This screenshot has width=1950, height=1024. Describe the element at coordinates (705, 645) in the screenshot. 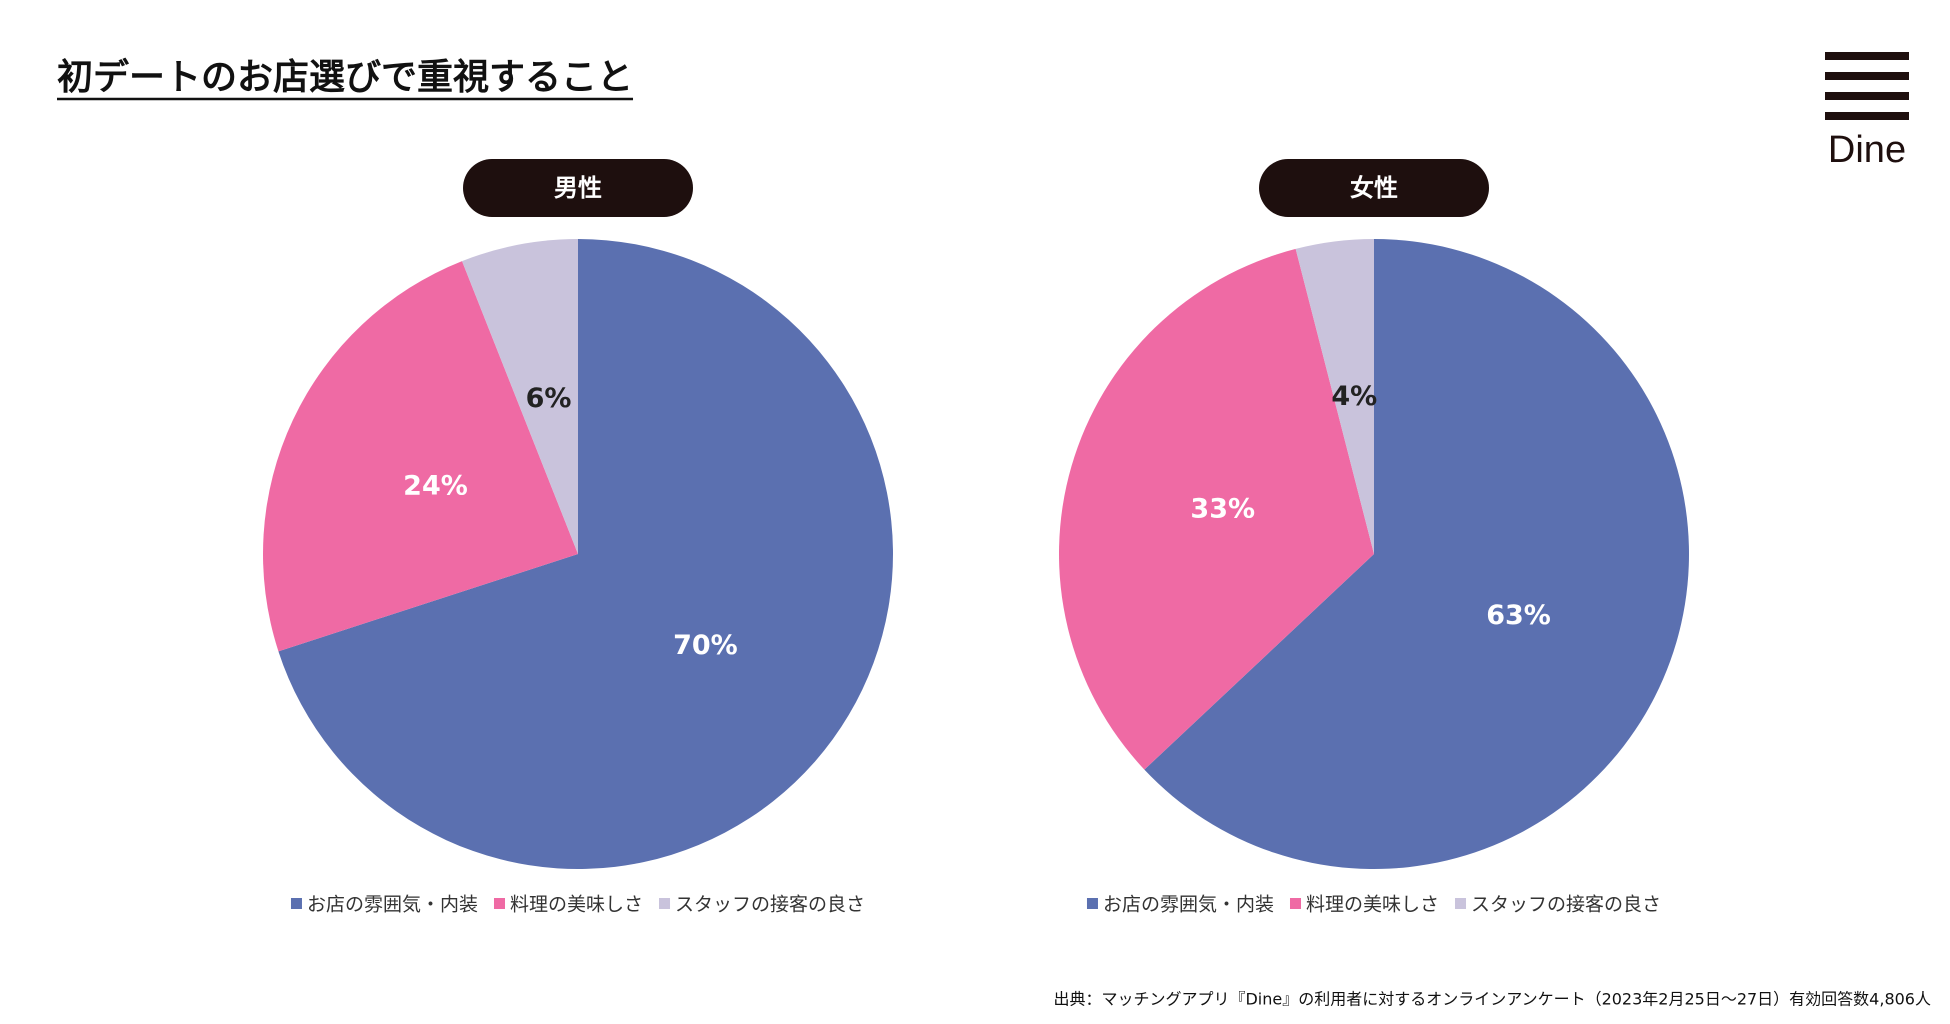

I see `data-label: 70%` at that location.